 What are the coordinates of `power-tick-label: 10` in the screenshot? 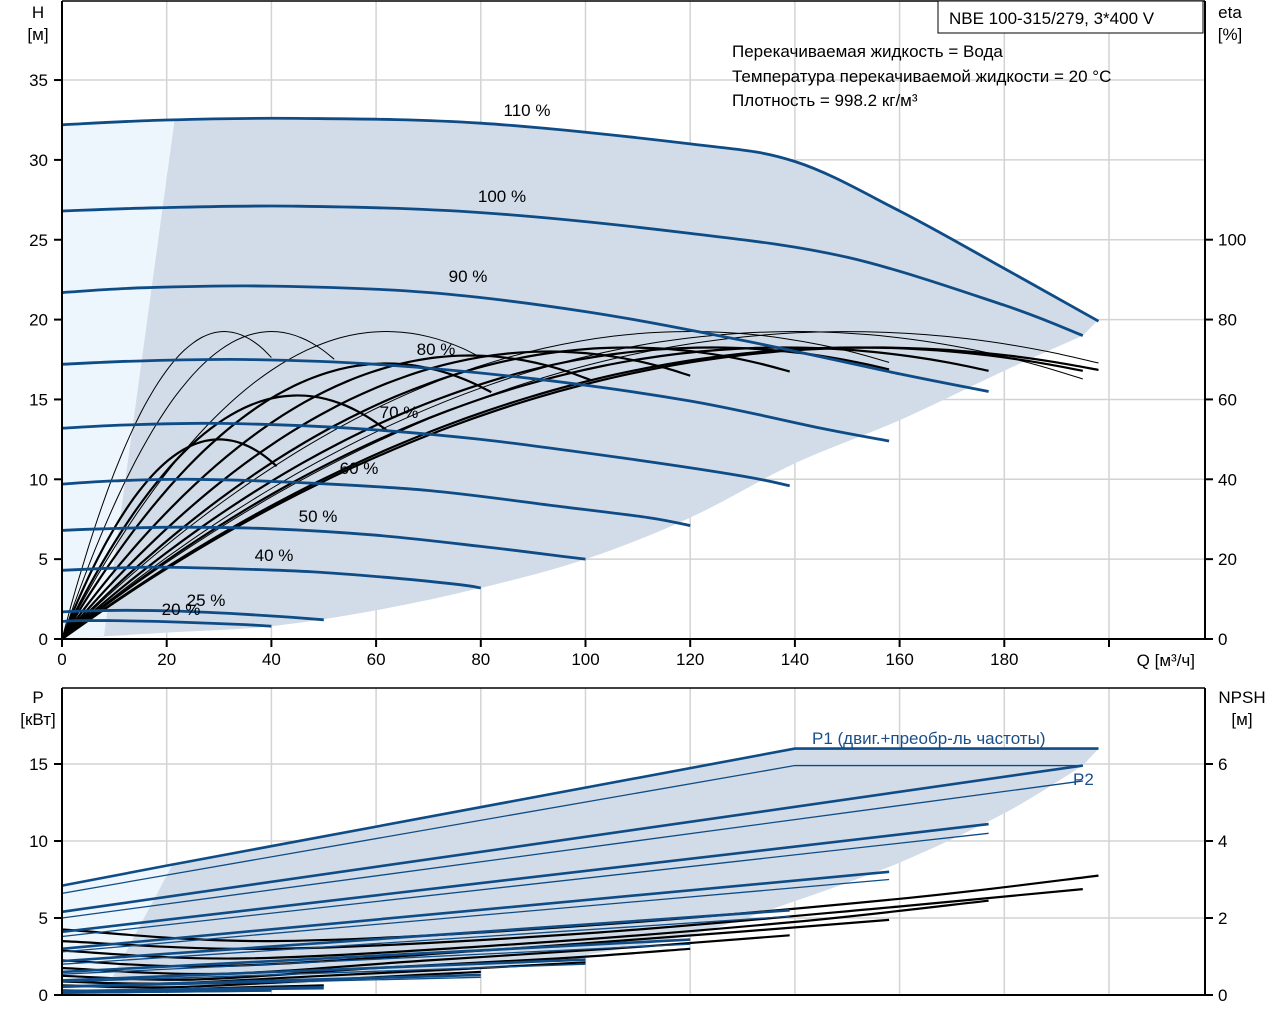 It's located at (38, 841).